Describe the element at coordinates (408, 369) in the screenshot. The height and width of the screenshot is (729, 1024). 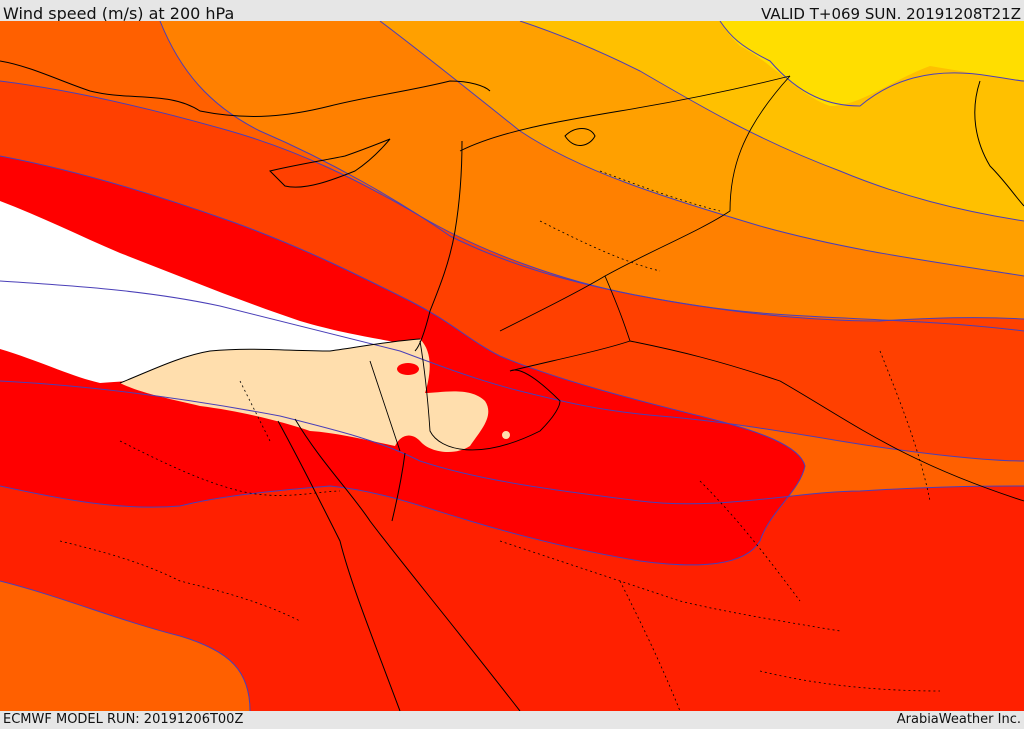
I see `red-spot` at that location.